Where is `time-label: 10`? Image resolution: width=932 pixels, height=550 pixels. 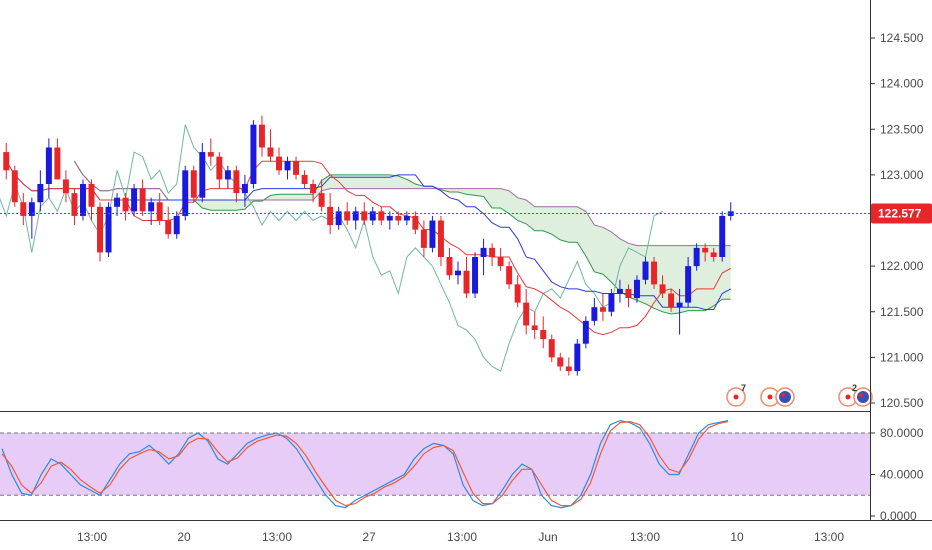
time-label: 10 is located at coordinates (737, 537).